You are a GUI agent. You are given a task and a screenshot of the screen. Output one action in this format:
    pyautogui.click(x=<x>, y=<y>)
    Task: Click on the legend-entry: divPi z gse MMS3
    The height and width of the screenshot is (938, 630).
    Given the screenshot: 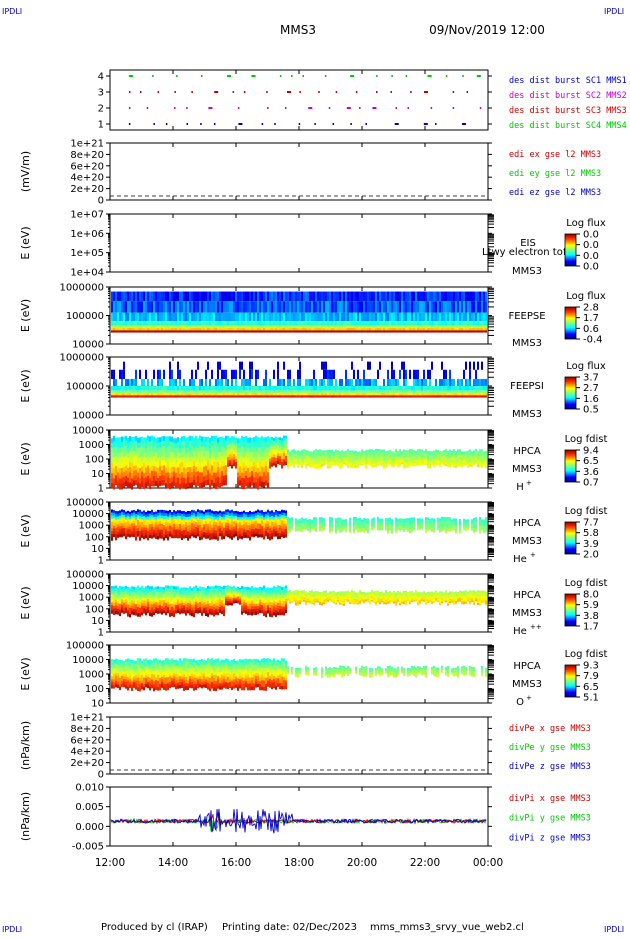 What is the action you would take?
    pyautogui.click(x=550, y=838)
    